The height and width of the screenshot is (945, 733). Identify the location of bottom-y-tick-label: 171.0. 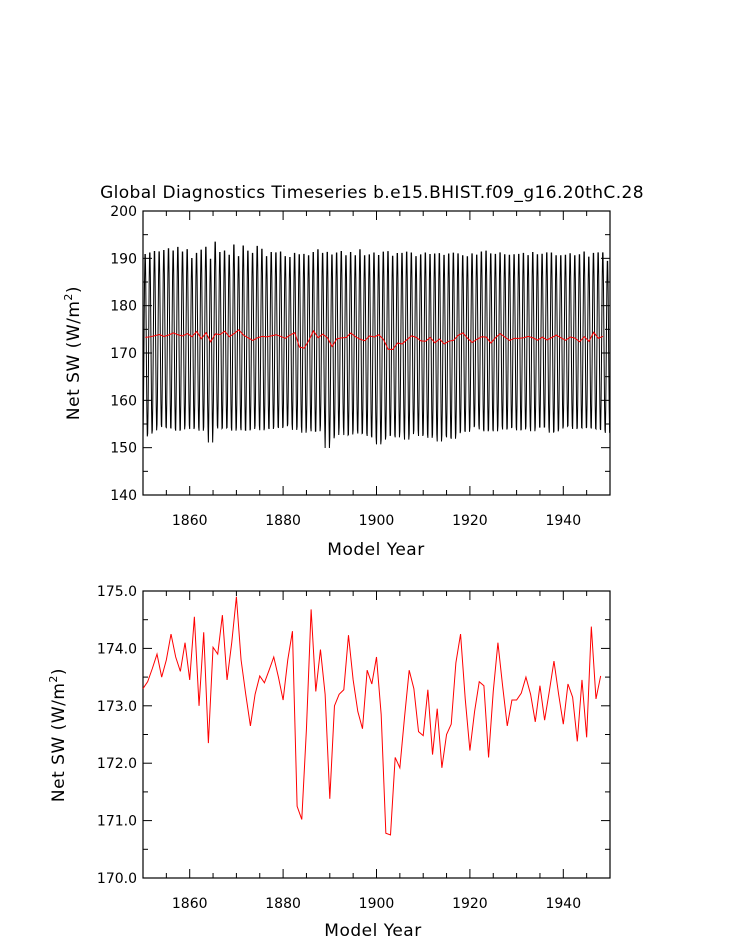
(117, 822).